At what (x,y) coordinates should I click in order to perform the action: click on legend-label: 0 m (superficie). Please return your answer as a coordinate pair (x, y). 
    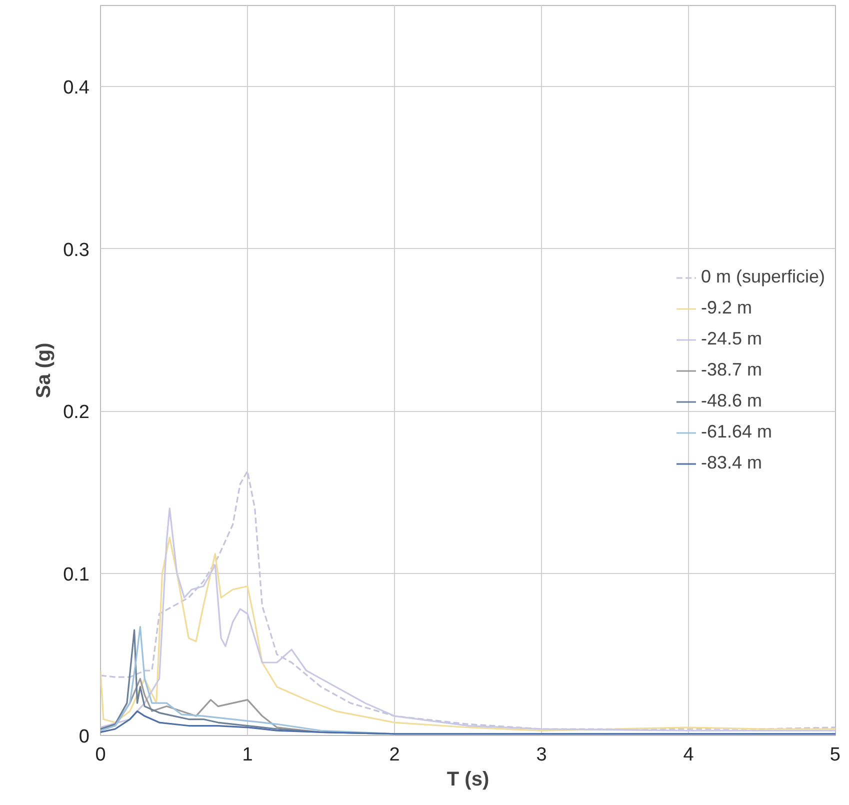
    Looking at the image, I should click on (762, 277).